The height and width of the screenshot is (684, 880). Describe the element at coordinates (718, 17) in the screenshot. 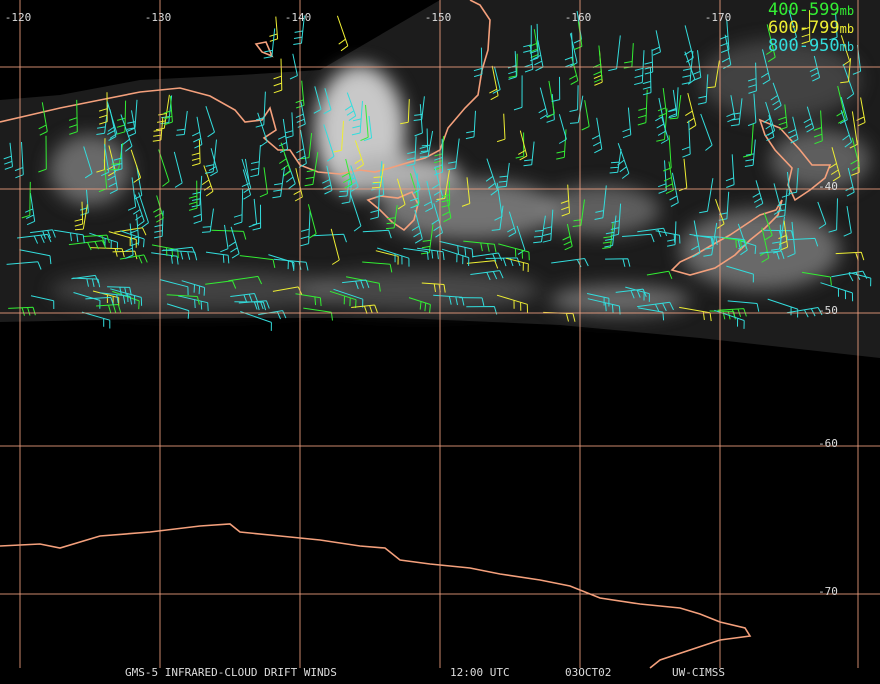

I see `longitude-label: -170` at that location.